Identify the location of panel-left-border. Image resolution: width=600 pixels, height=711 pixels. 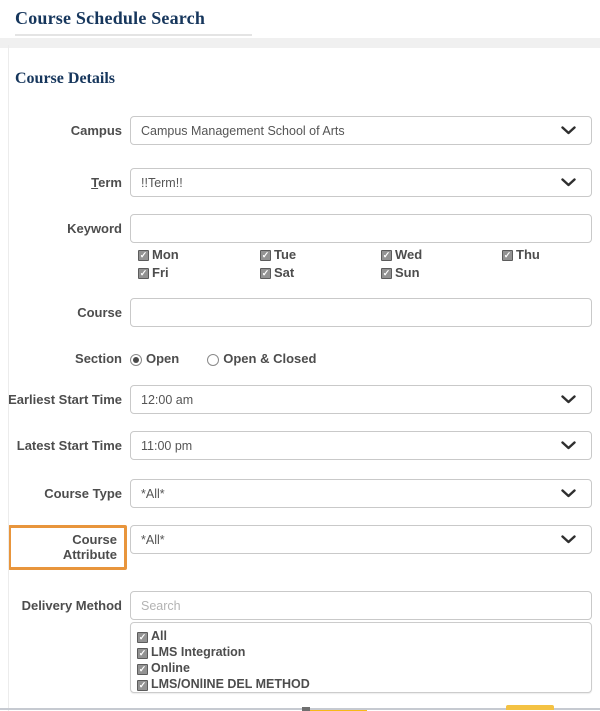
(8, 378).